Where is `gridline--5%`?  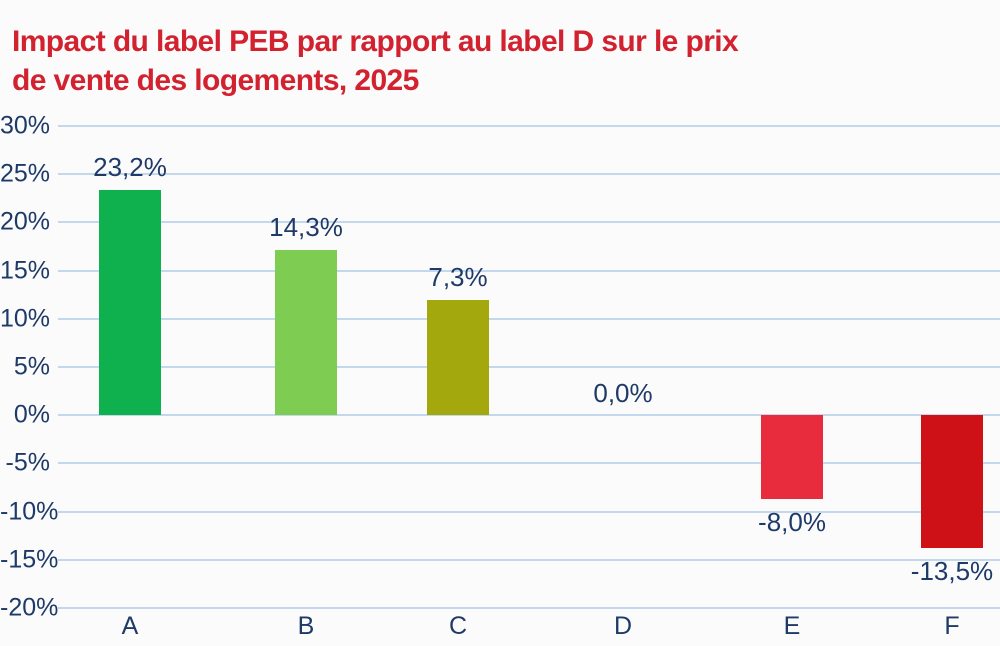 gridline--5% is located at coordinates (529, 463).